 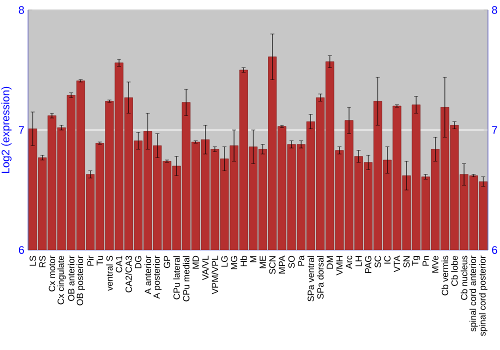 What do you see at coordinates (339, 266) in the screenshot?
I see `x-tick-label: VMH` at bounding box center [339, 266].